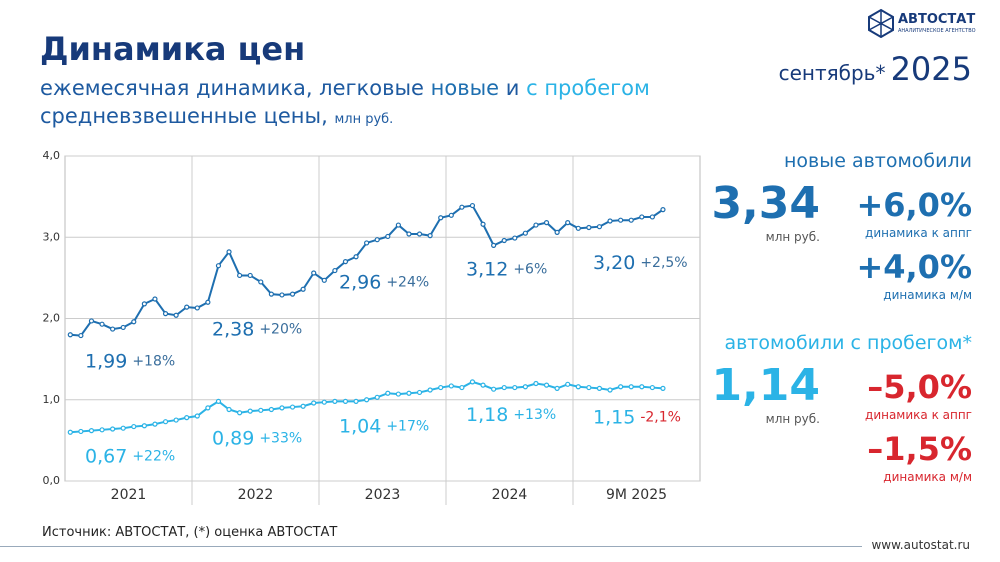  Describe the element at coordinates (130, 361) in the screenshot. I see `annotation: 1,99 +18%` at that location.